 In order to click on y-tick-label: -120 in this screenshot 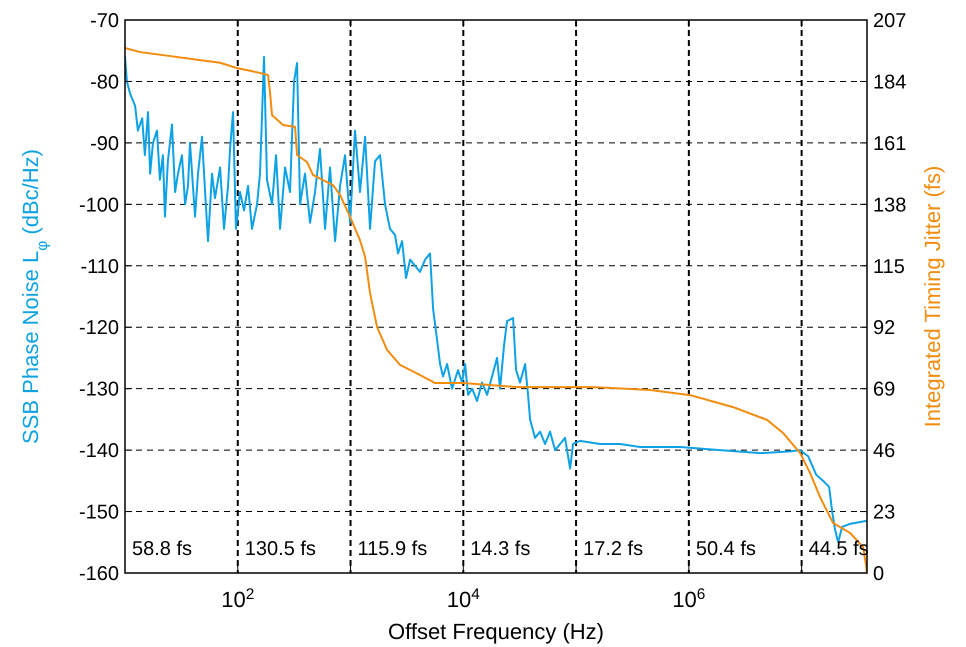, I will do `click(98, 328)`.